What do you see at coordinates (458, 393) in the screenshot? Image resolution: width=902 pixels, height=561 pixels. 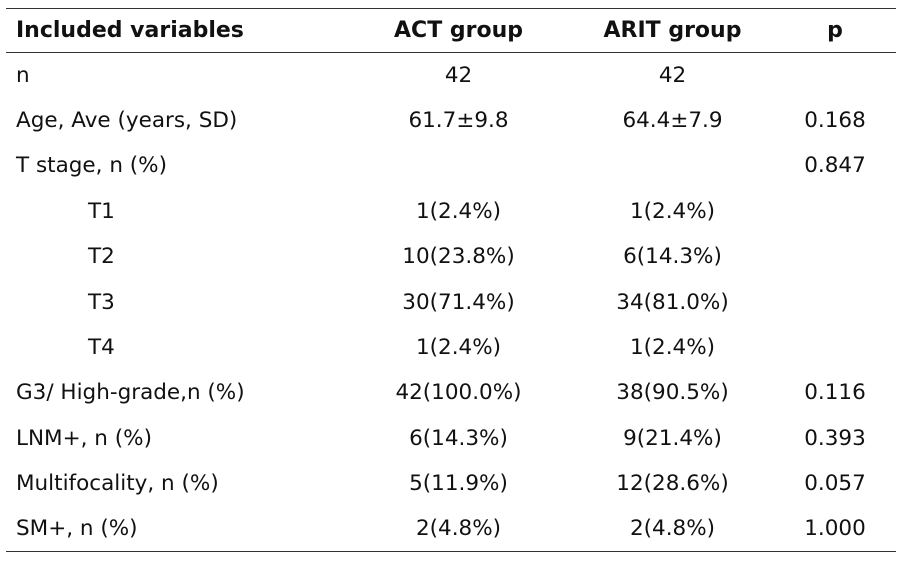 I see `act-group-cell: 42(100.0%)` at bounding box center [458, 393].